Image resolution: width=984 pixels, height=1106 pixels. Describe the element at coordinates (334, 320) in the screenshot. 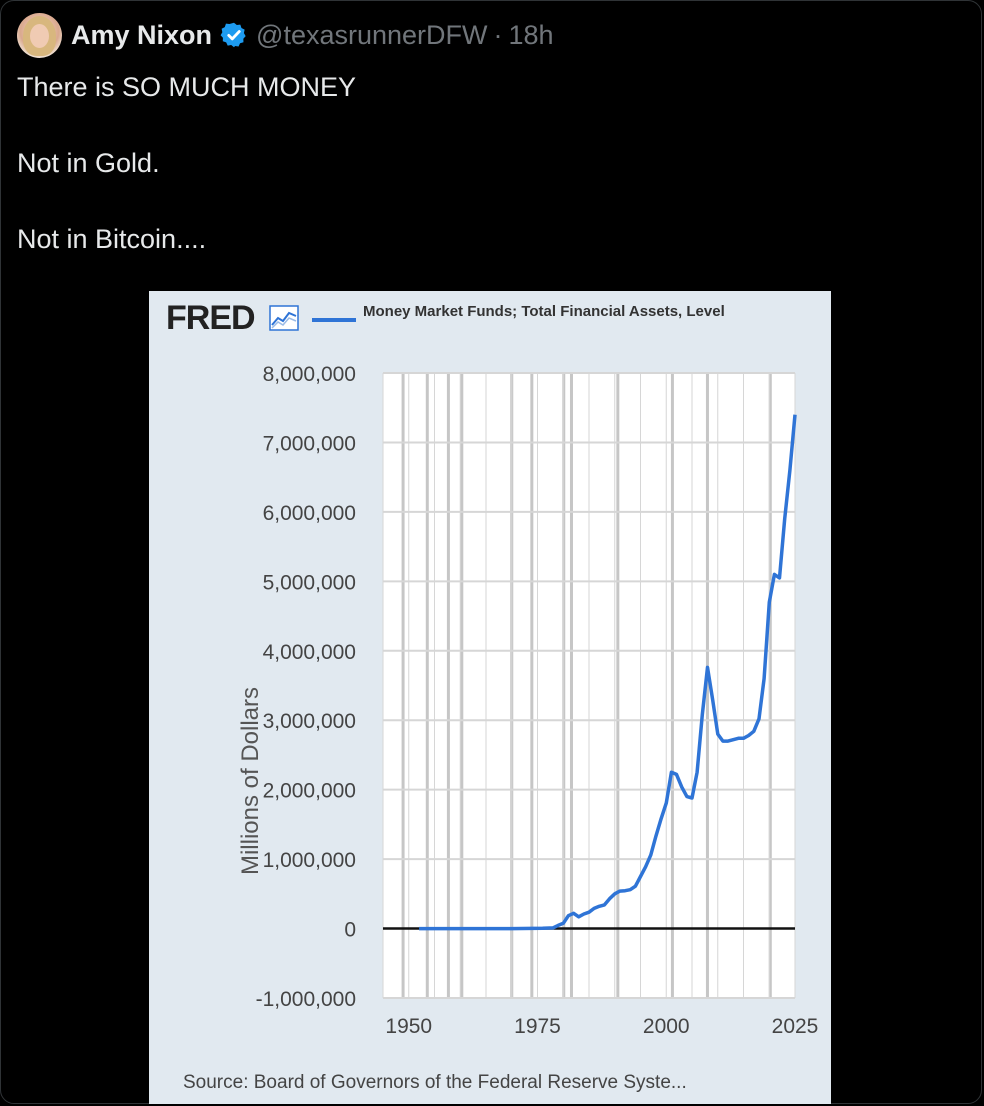

I see `legend-swatch` at that location.